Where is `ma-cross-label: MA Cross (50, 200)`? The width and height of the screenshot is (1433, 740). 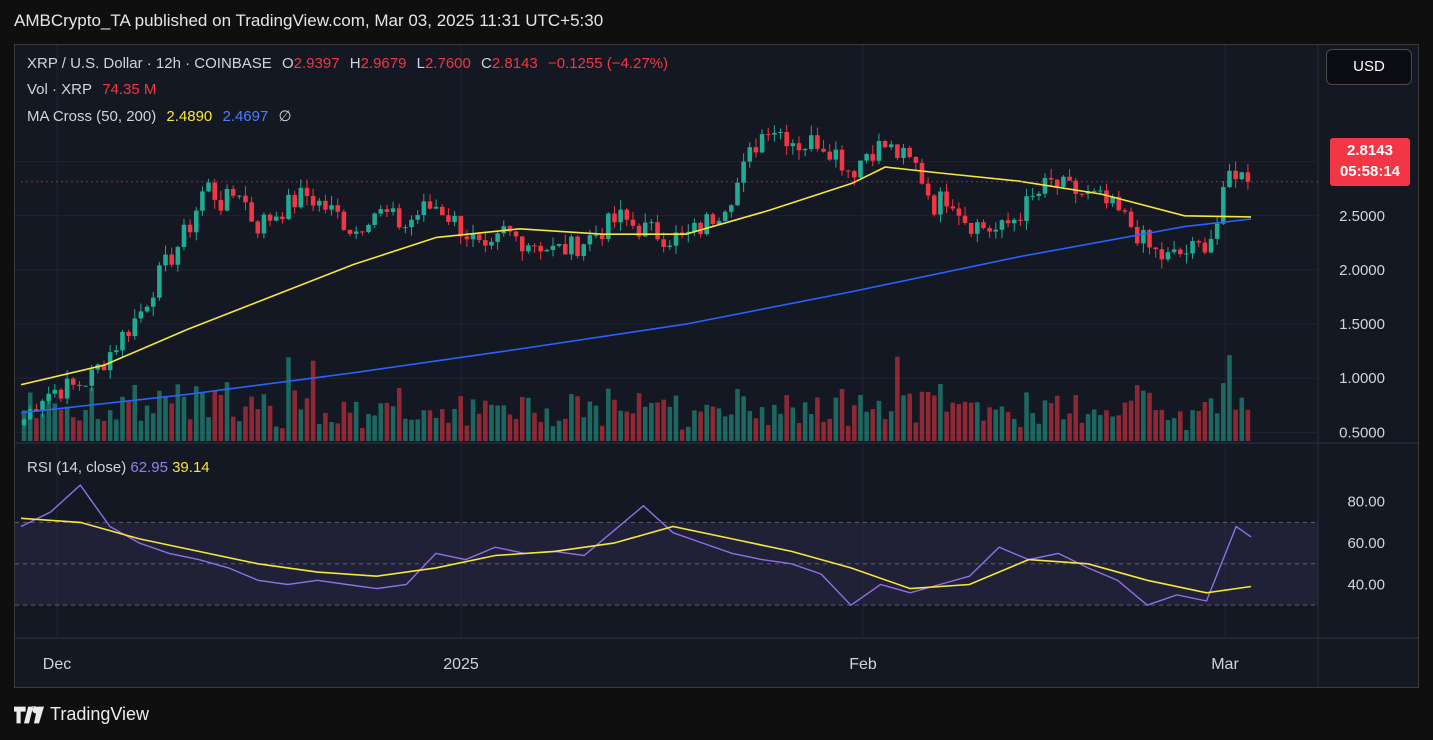
ma-cross-label: MA Cross (50, 200) is located at coordinates (92, 116).